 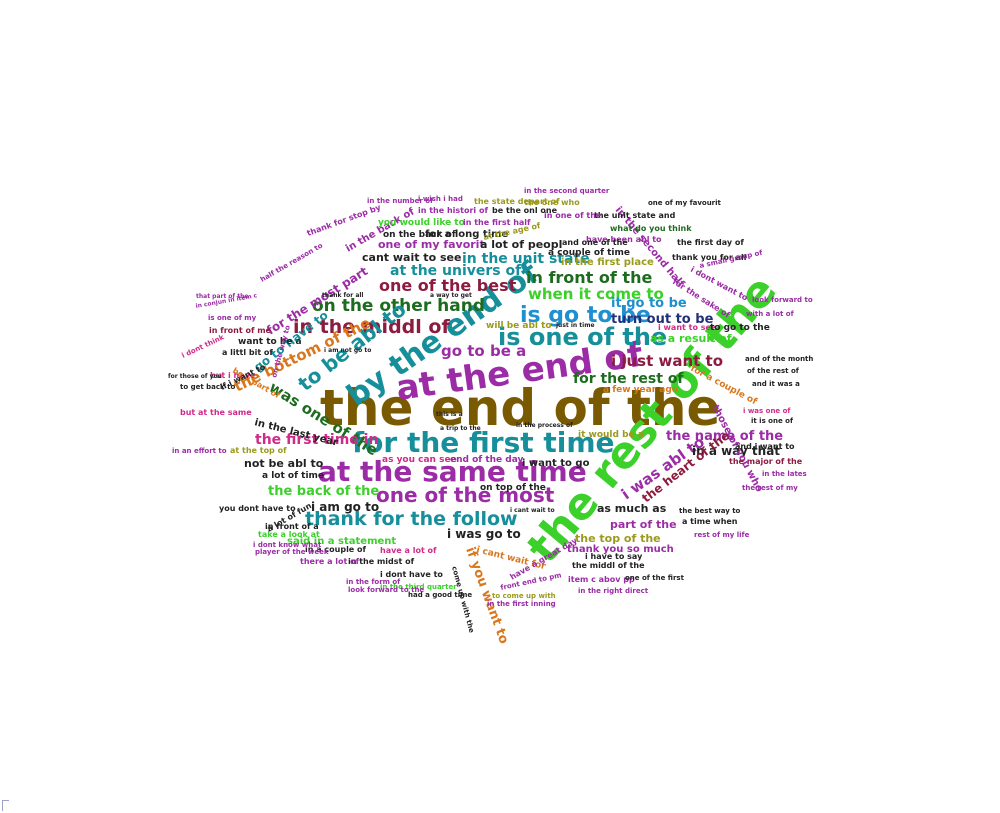 What do you see at coordinates (202, 346) in the screenshot?
I see `word: i dont think` at bounding box center [202, 346].